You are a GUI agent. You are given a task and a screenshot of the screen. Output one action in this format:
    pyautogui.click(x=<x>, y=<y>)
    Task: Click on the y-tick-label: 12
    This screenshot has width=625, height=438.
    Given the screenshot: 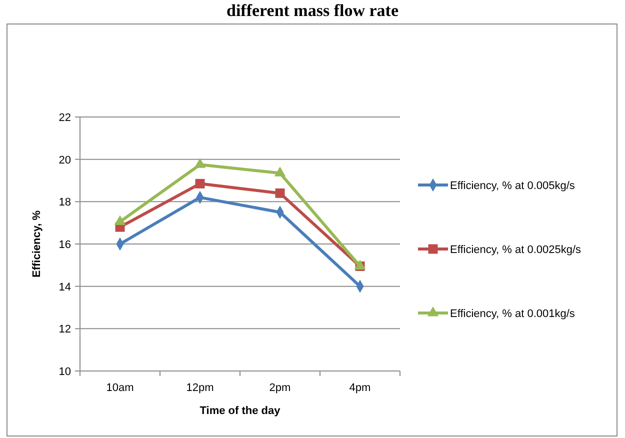 What is the action you would take?
    pyautogui.click(x=64, y=330)
    